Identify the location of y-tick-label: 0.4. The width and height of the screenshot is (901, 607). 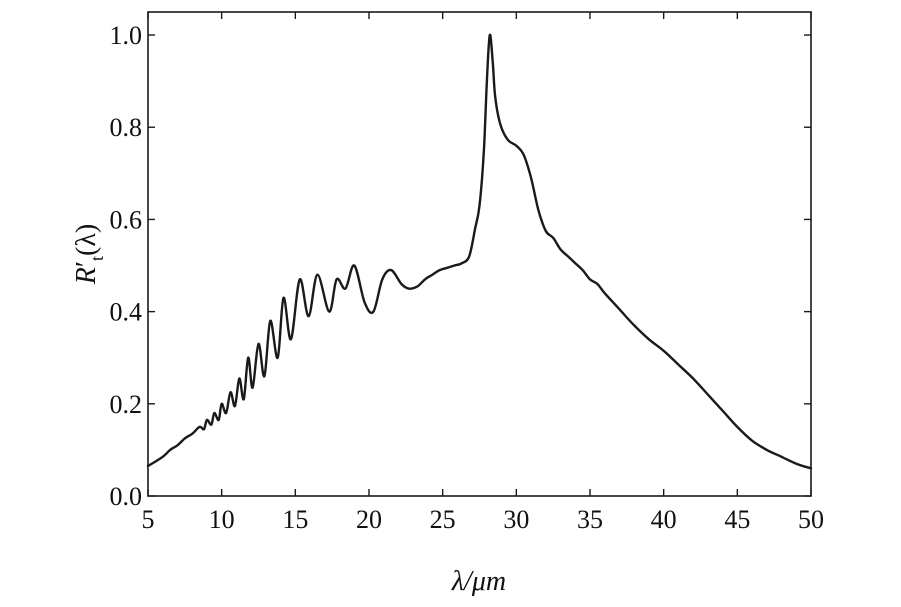
(126, 312).